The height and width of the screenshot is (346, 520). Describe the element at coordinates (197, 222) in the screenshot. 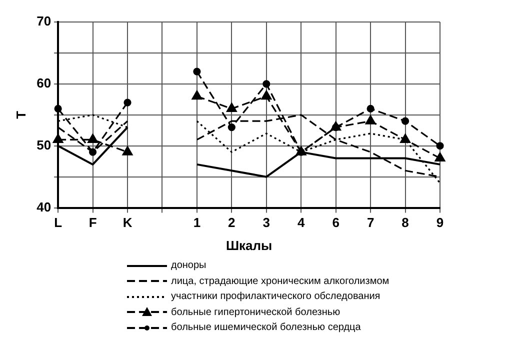

I see `x-tick-label: 1` at that location.